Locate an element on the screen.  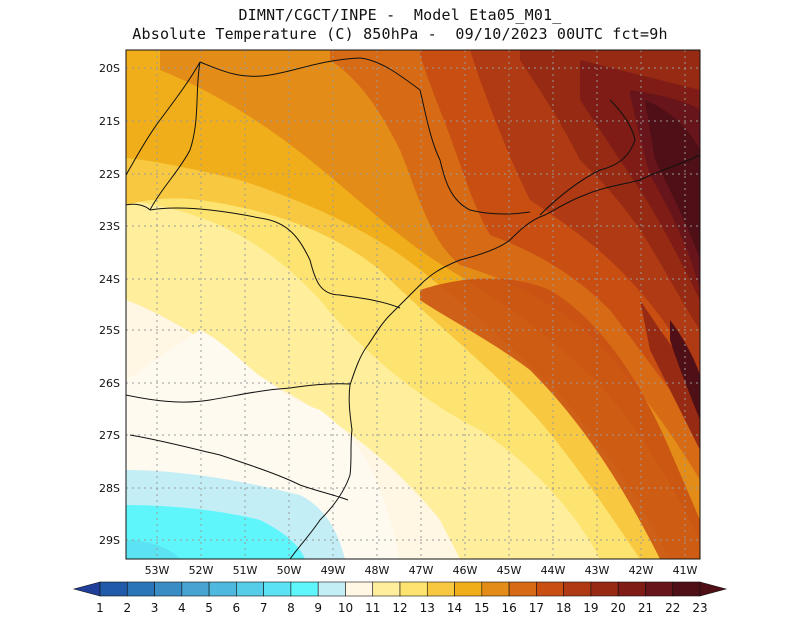
colorbar-label: 19 is located at coordinates (590, 608).